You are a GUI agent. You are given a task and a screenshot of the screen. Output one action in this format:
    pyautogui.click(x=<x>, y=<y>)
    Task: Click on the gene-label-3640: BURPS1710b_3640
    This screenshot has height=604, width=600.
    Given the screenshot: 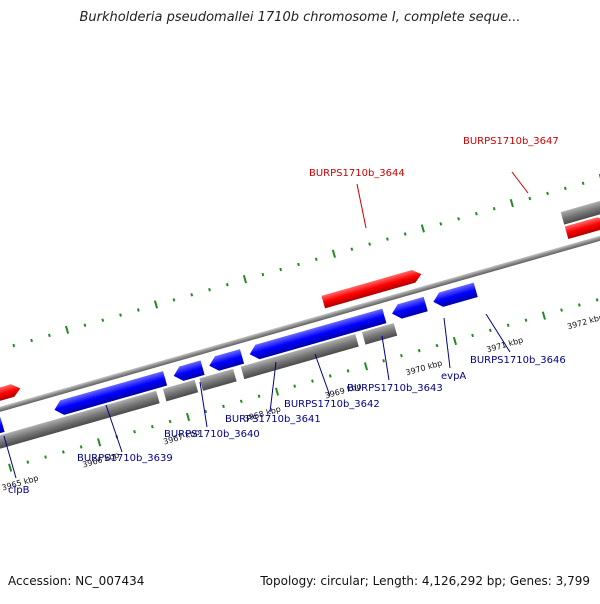 What is the action you would take?
    pyautogui.click(x=212, y=434)
    